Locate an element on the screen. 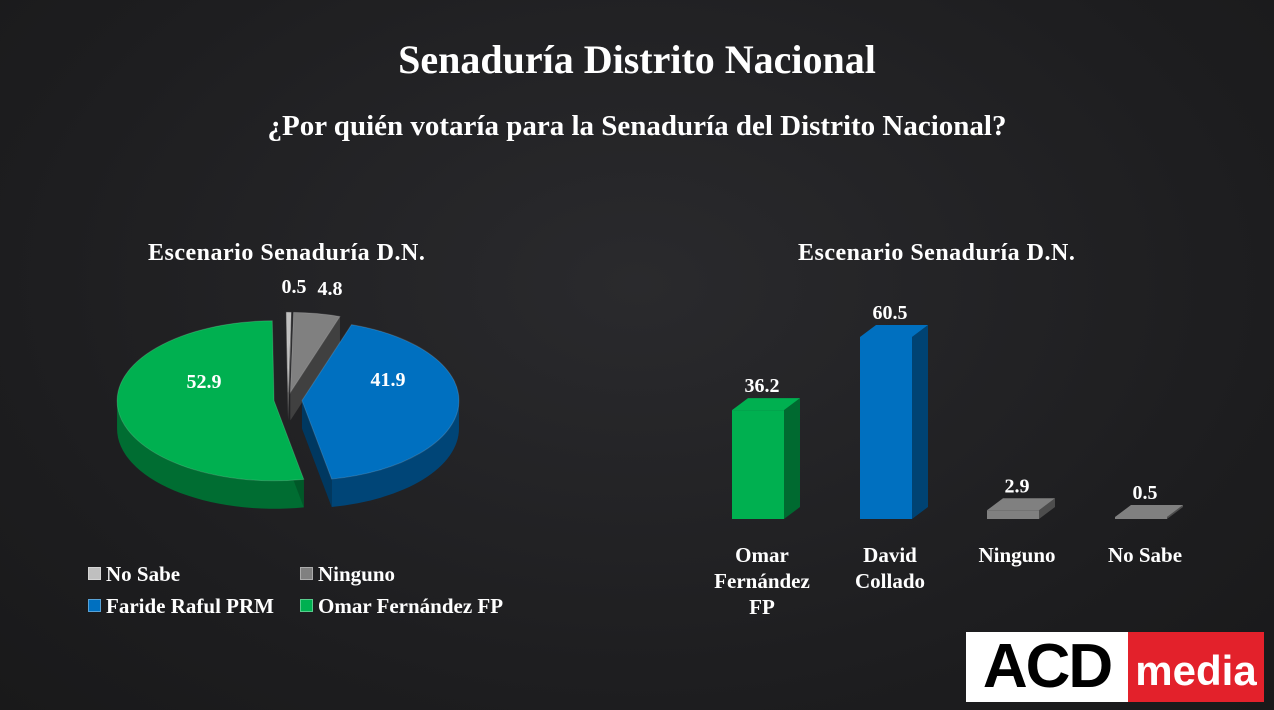 This screenshot has height=710, width=1274. acd-media-logo: ACD media is located at coordinates (1115, 667).